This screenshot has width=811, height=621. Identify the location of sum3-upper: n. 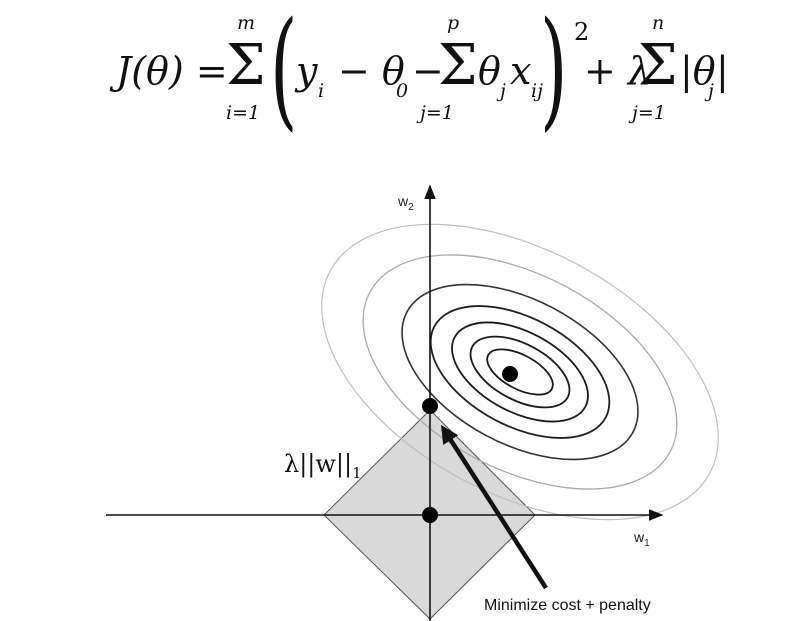
(658, 23).